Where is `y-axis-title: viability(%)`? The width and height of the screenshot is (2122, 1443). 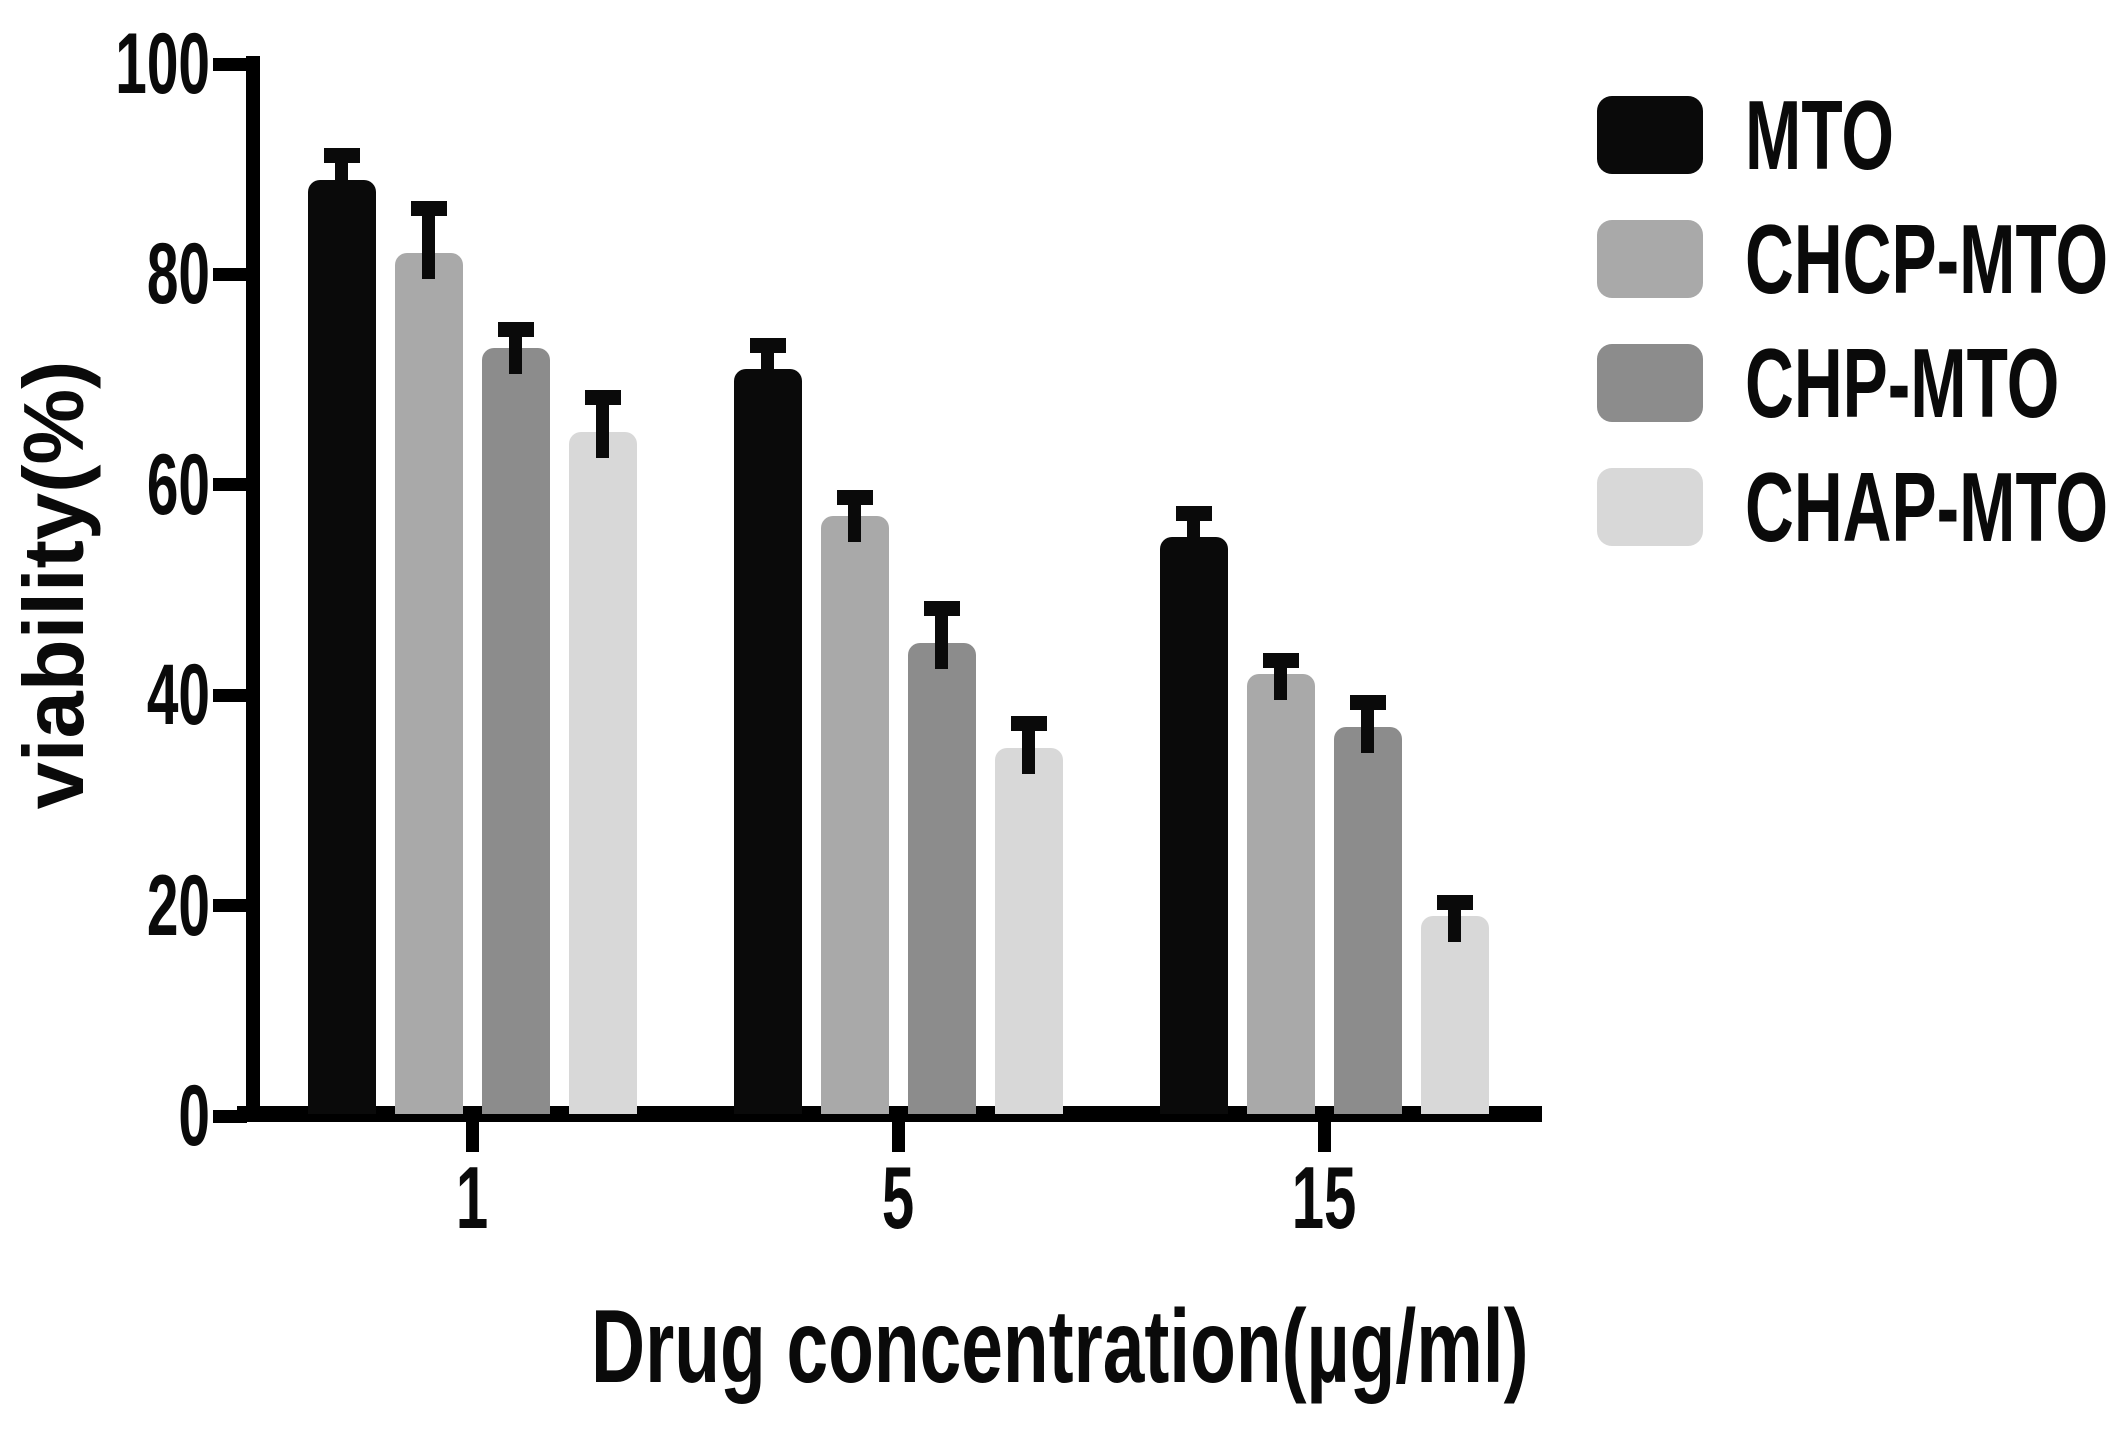
y-axis-title: viability(%) is located at coordinates (54, 585).